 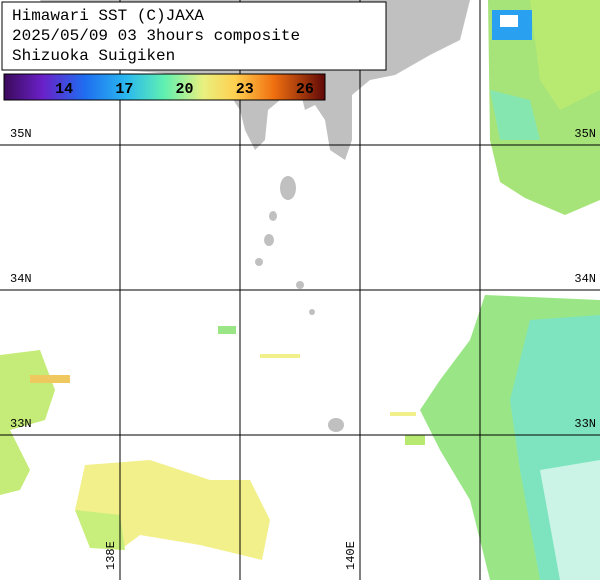 What do you see at coordinates (305, 89) in the screenshot?
I see `colorbar-tick-label: 26` at bounding box center [305, 89].